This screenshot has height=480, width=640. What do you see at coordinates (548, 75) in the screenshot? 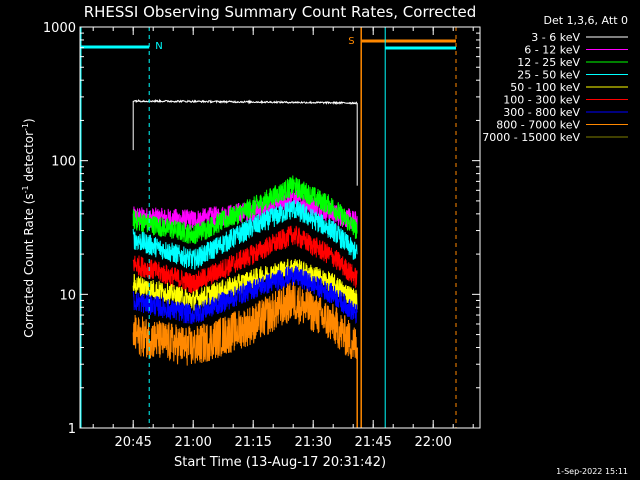
I see `legend-label-3: 25 - 50 keV` at bounding box center [548, 75].